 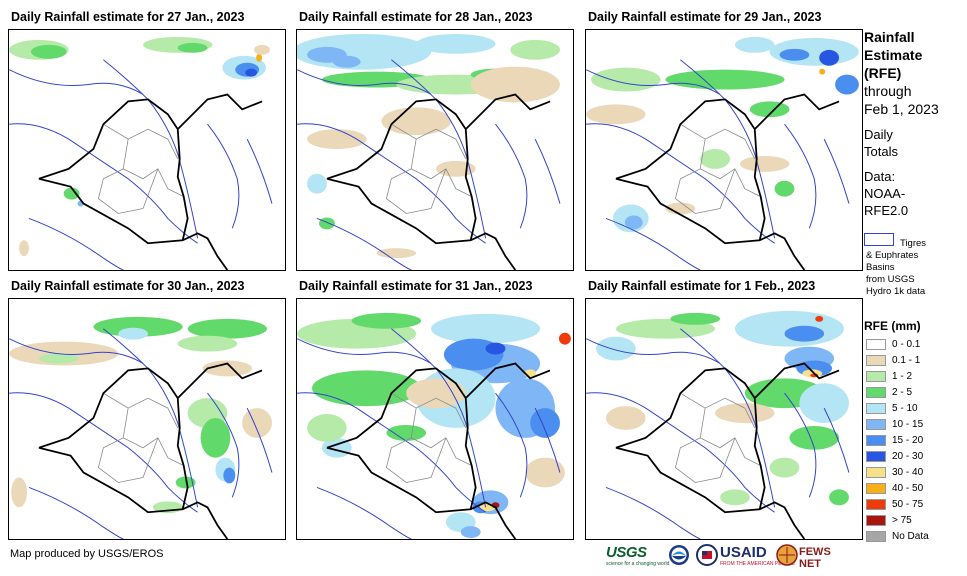 What do you see at coordinates (626, 552) in the screenshot?
I see `usgs-logo-text: USGS` at bounding box center [626, 552].